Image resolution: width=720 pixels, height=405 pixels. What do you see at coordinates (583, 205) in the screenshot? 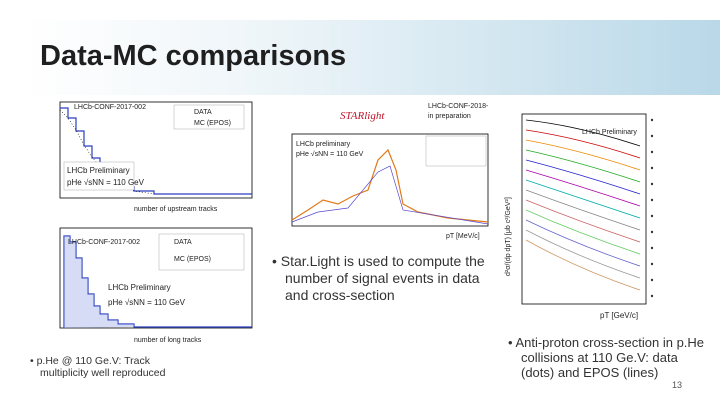
I see `curves` at bounding box center [583, 205].